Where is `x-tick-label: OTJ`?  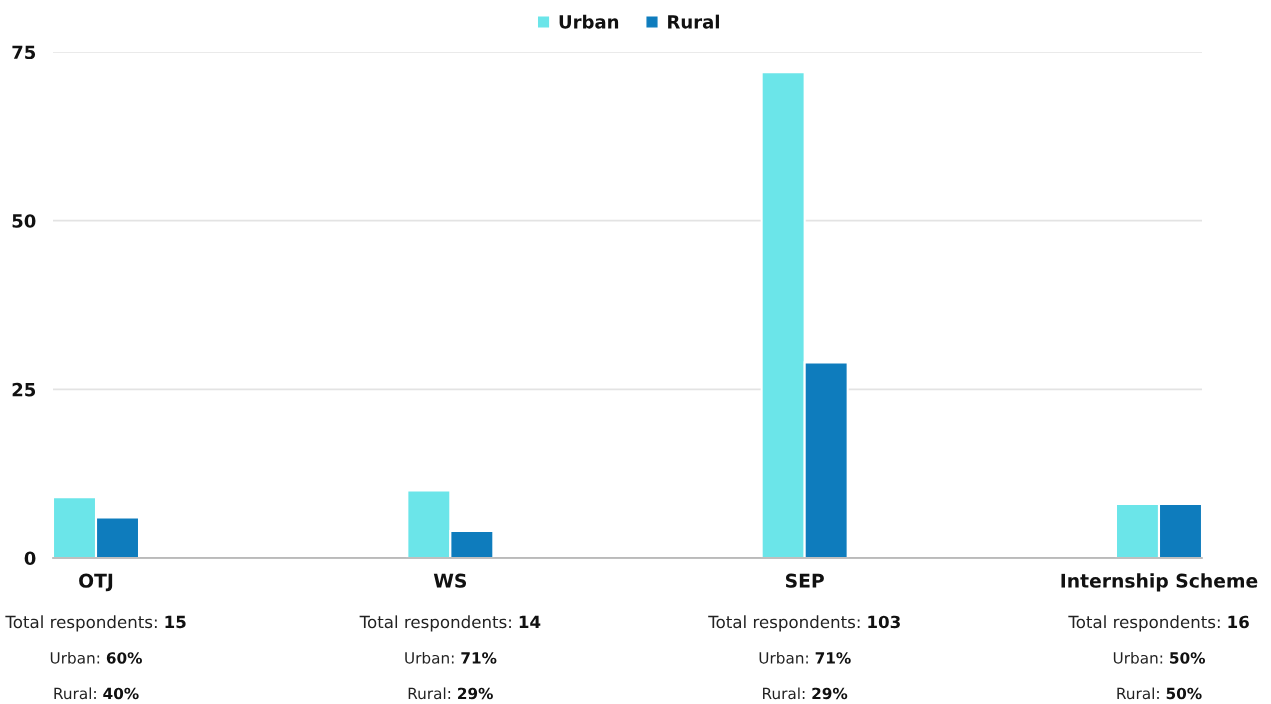
x-tick-label: OTJ is located at coordinates (96, 582).